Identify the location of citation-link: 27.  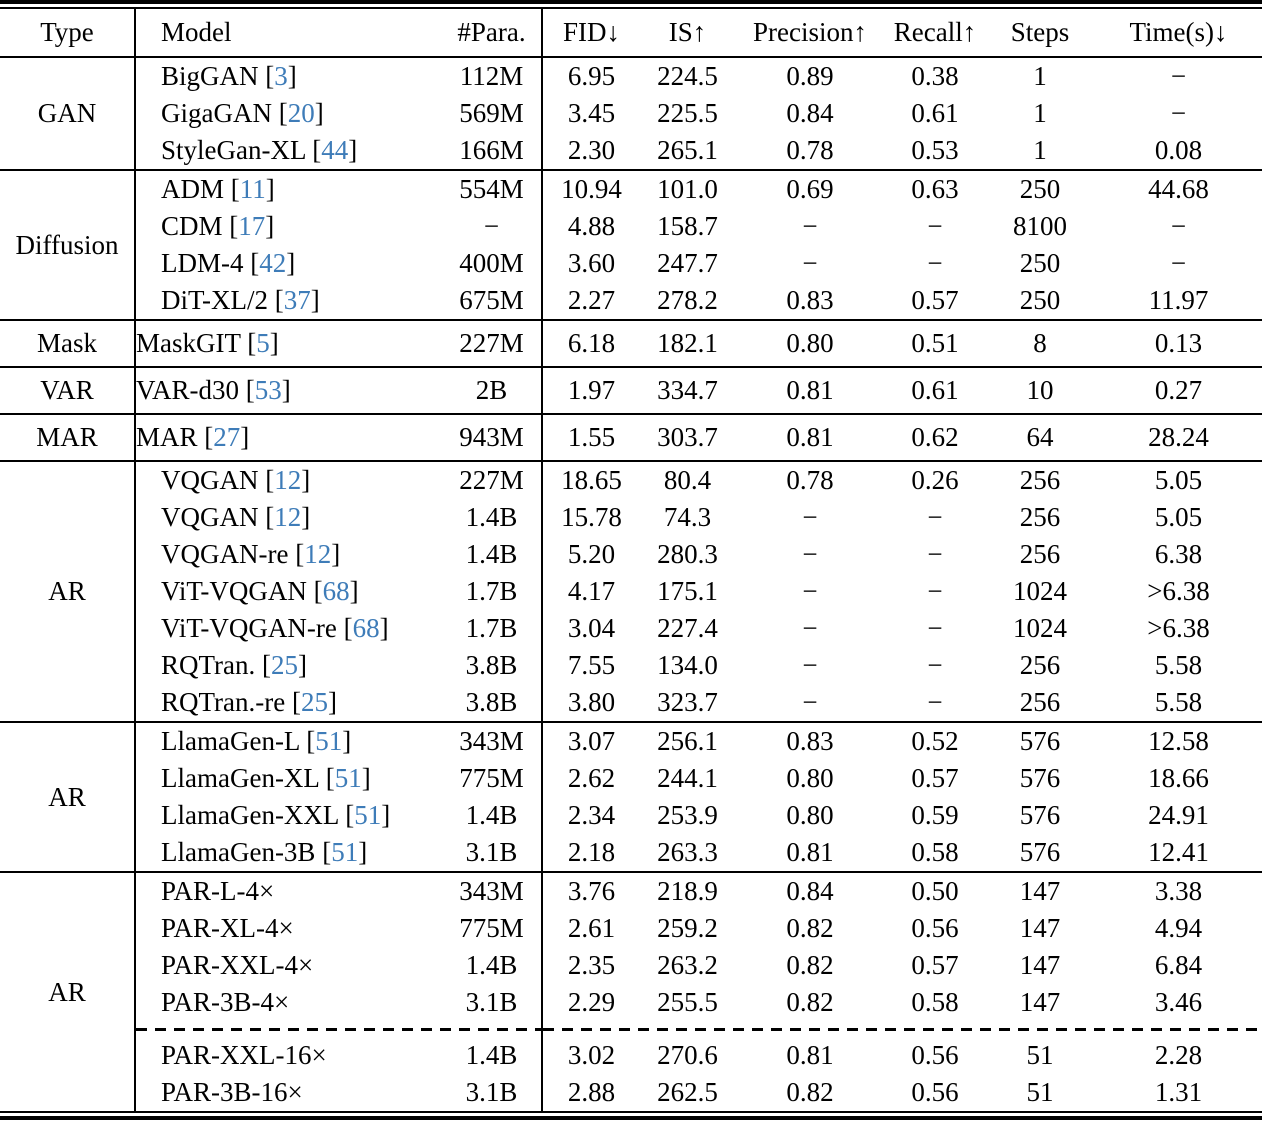
(227, 437).